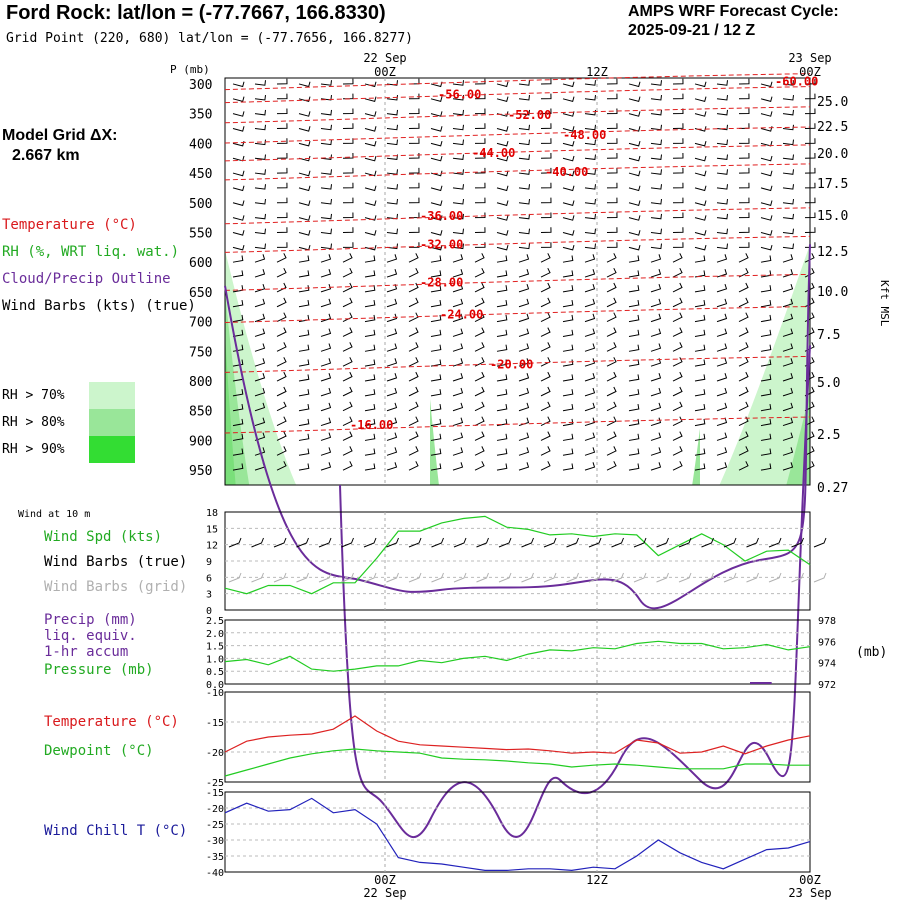 Image resolution: width=900 pixels, height=900 pixels. Describe the element at coordinates (796, 82) in the screenshot. I see `isotherm-label: -60.00` at that location.